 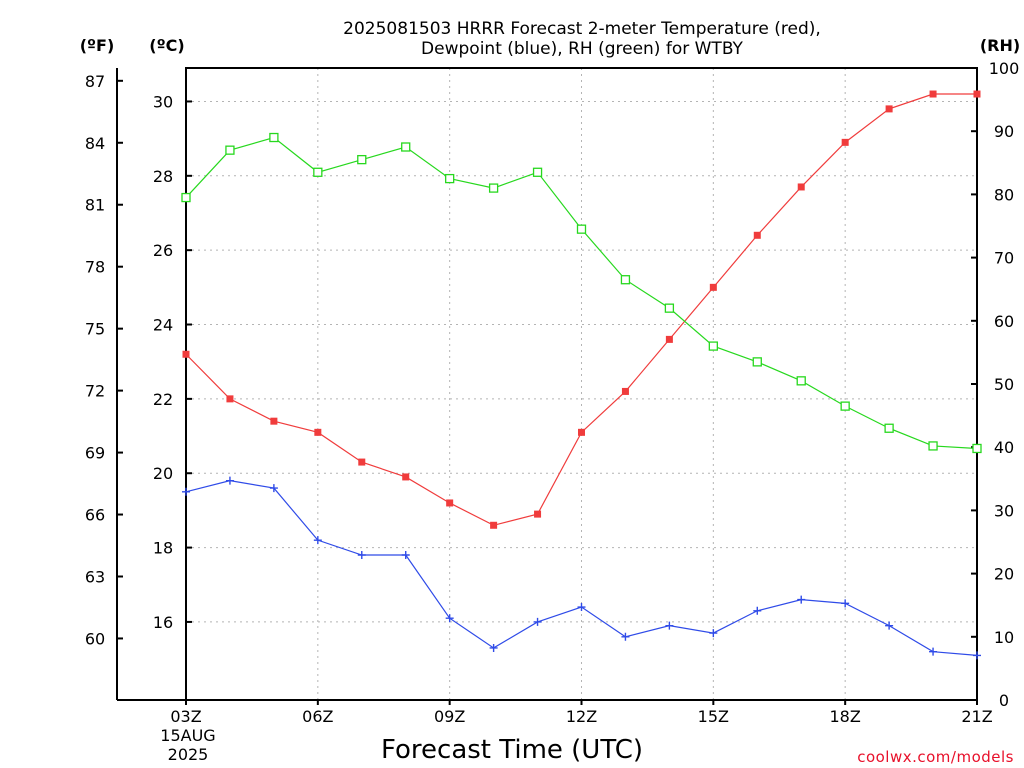 I want to click on rh-tick-label: 0, so click(x=1004, y=700).